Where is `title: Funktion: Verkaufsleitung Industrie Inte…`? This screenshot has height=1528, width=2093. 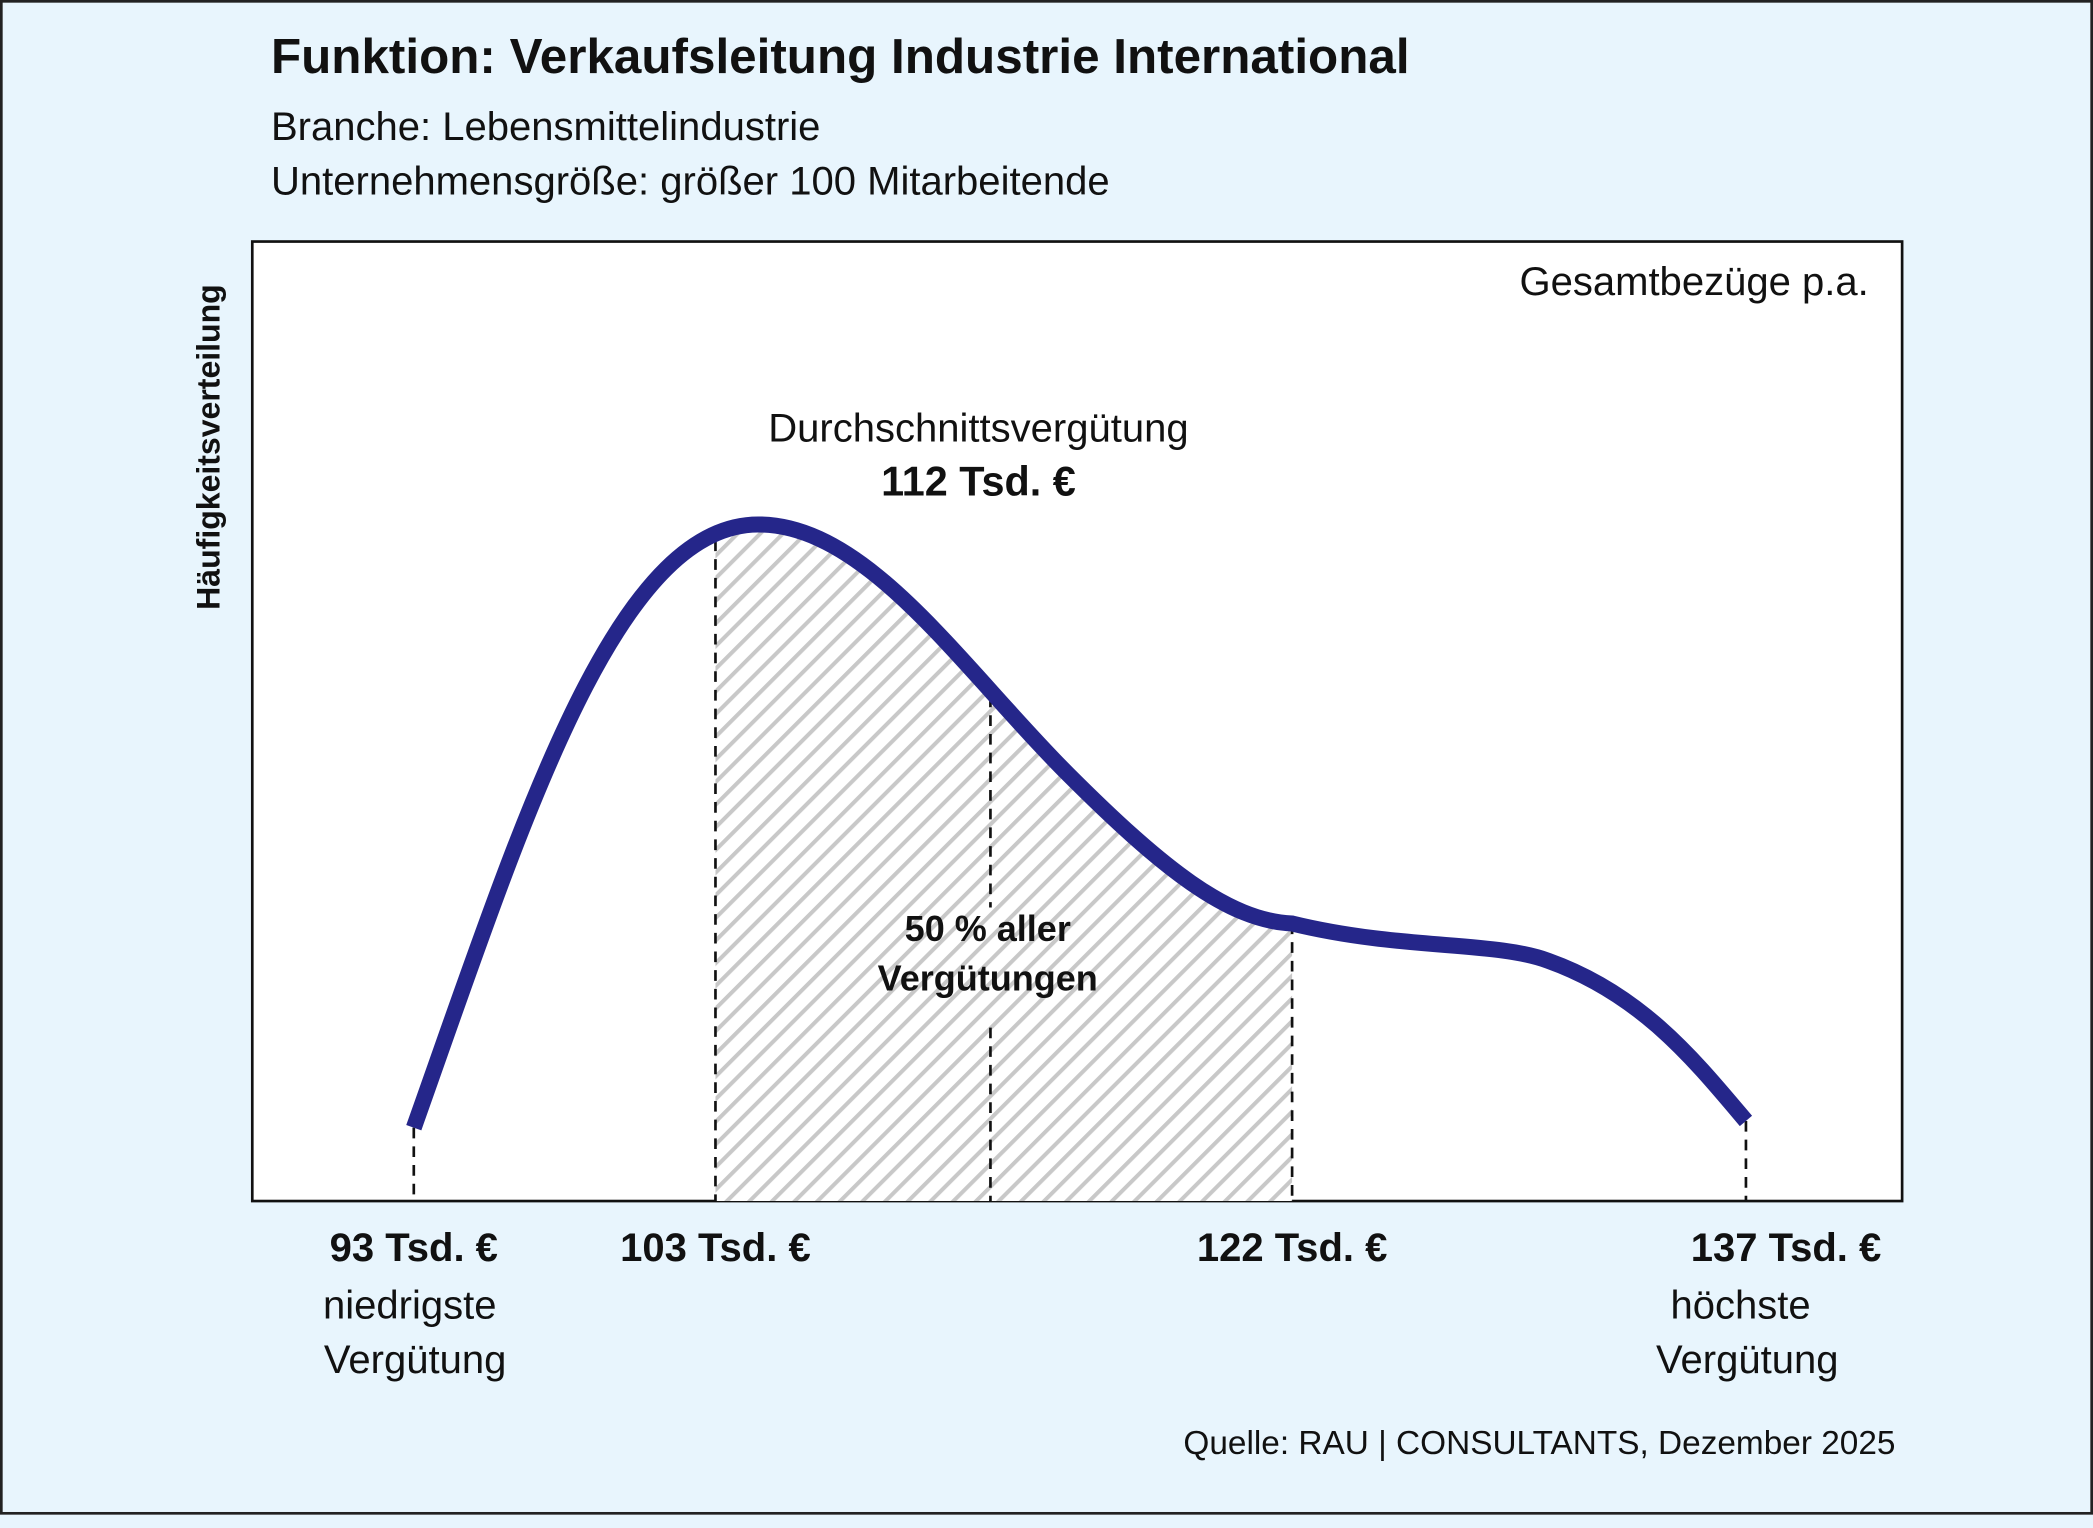
title: Funktion: Verkaufsleitung Industrie Inte… is located at coordinates (840, 56).